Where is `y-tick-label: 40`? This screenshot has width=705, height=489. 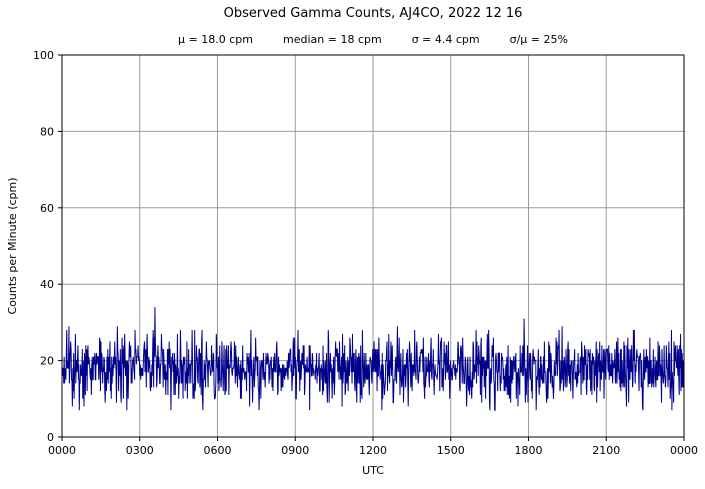 y-tick-label: 40 is located at coordinates (47, 284).